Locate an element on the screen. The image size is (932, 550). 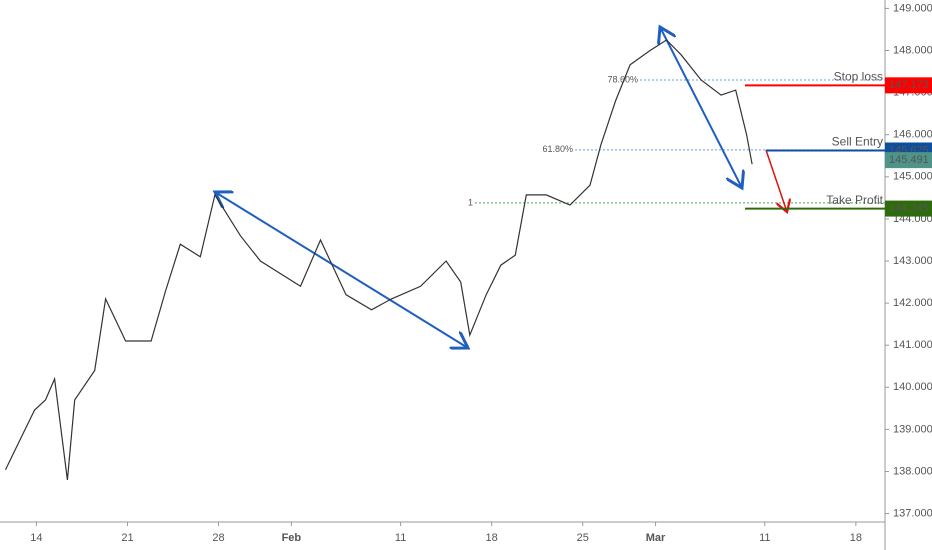
level-name: Sell Entry is located at coordinates (857, 142).